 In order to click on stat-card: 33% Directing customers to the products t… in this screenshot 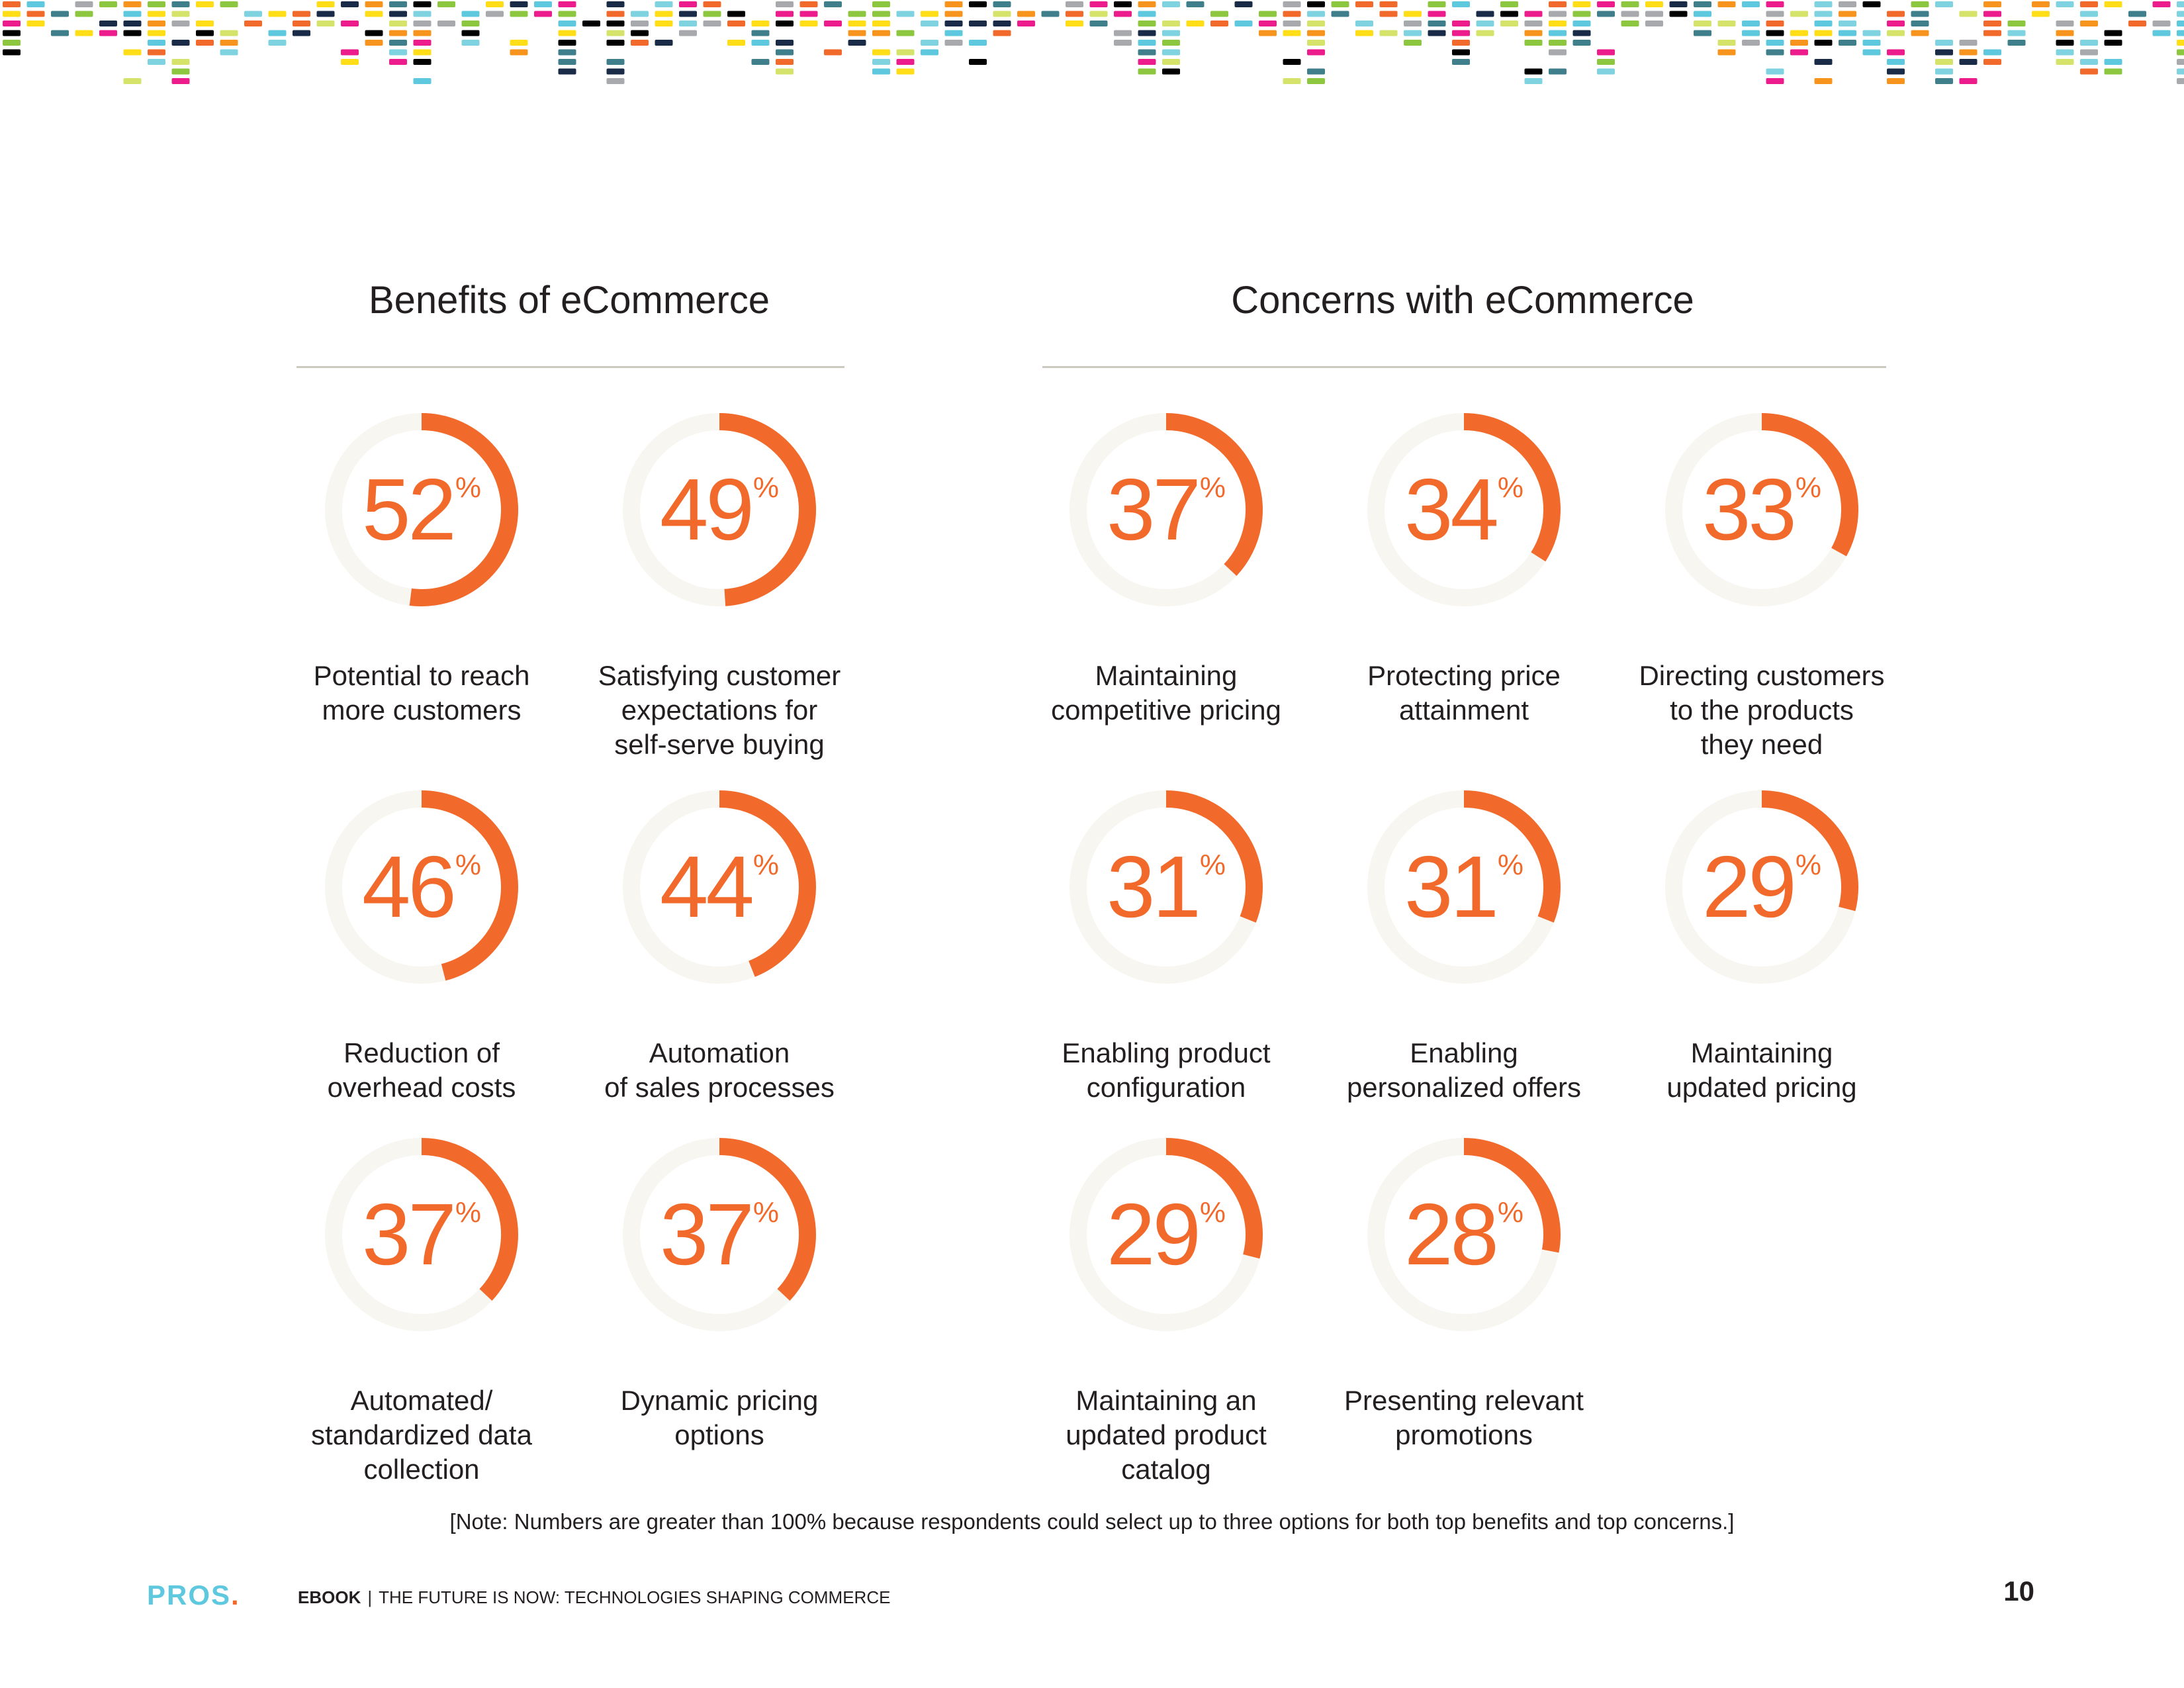, I will do `click(1762, 609)`.